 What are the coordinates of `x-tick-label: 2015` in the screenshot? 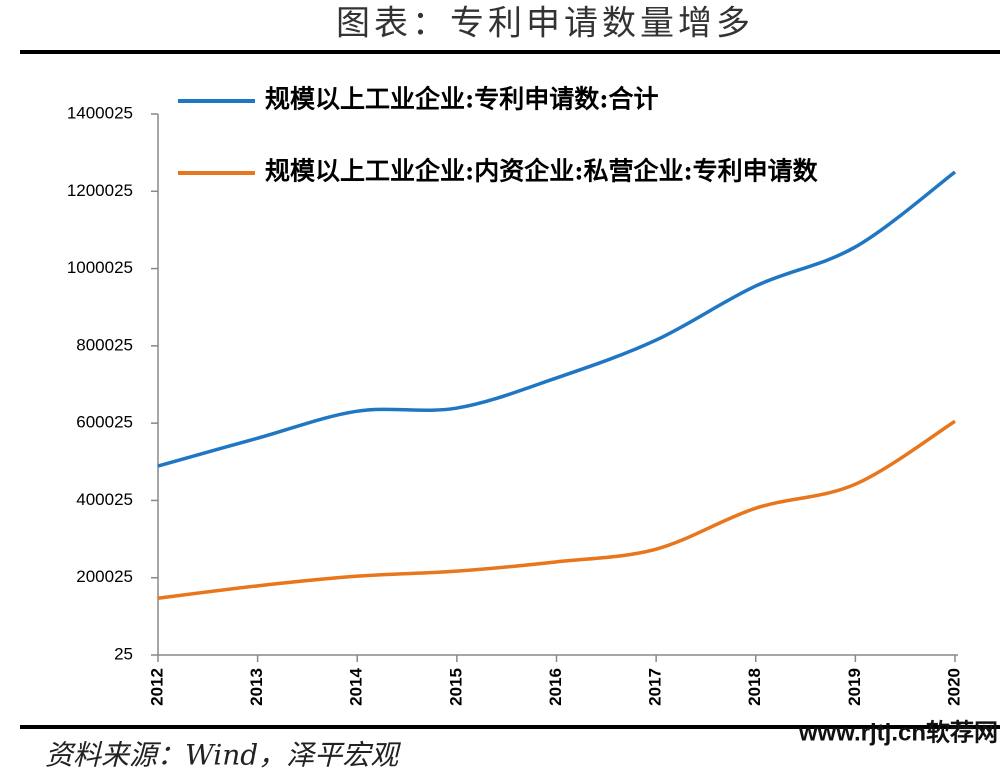 It's located at (455, 687).